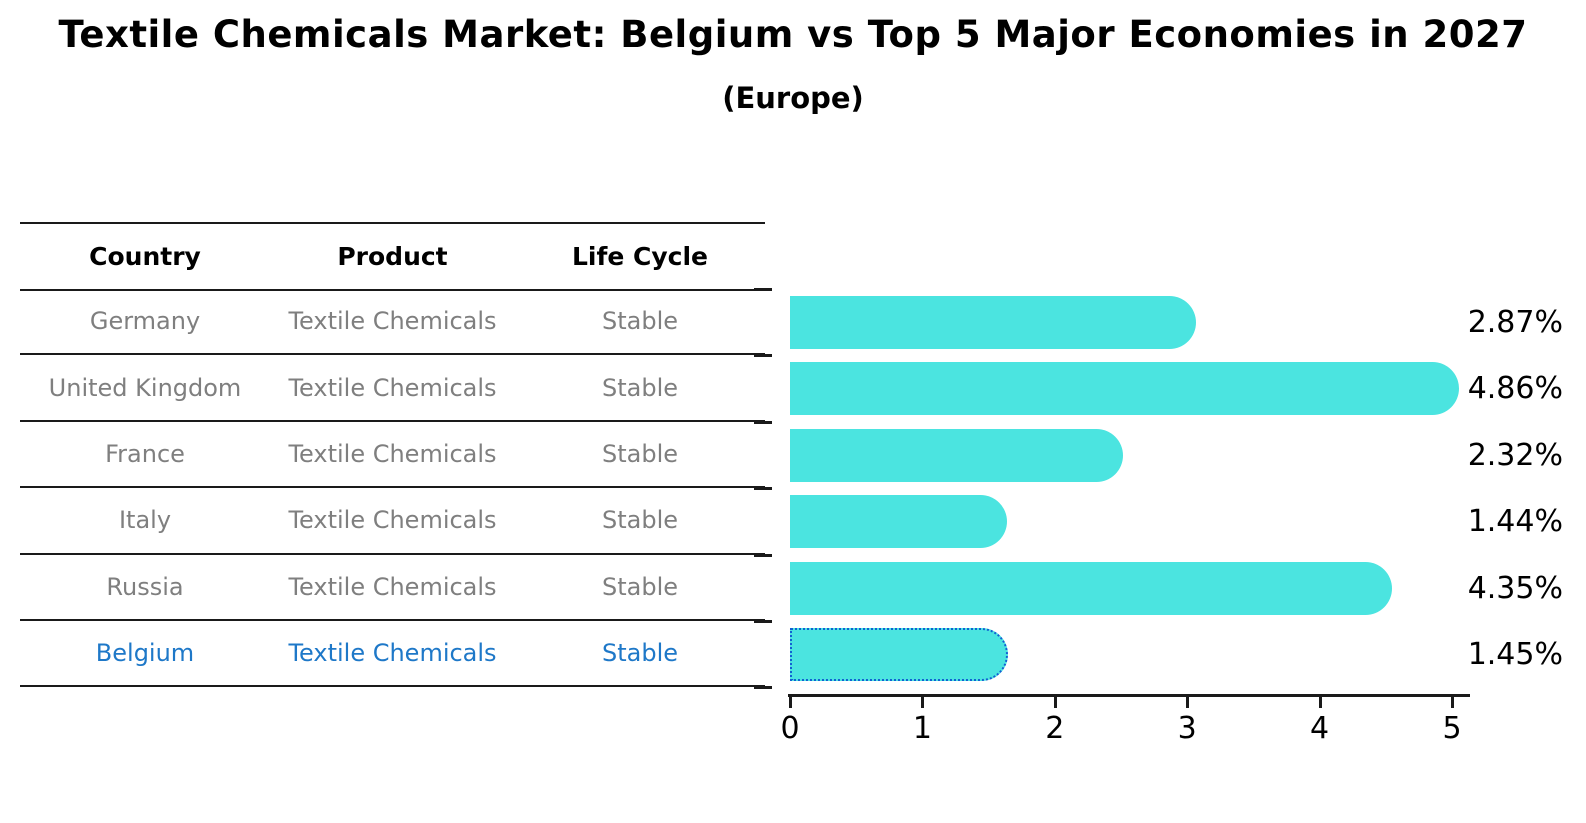  I want to click on table-header-row: Country Product Life Cycle, so click(392, 256).